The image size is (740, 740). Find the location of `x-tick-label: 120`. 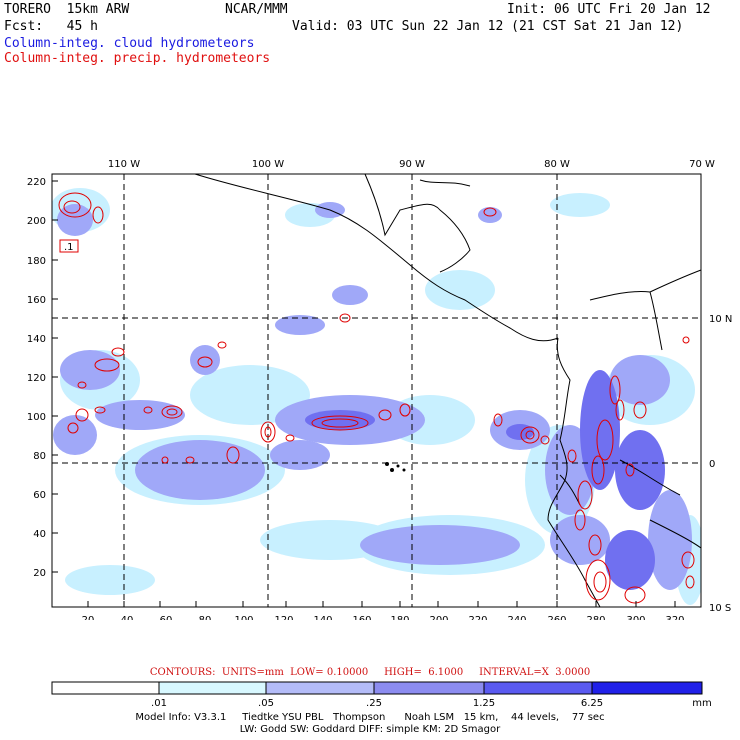

x-tick-label: 120 is located at coordinates (283, 617).